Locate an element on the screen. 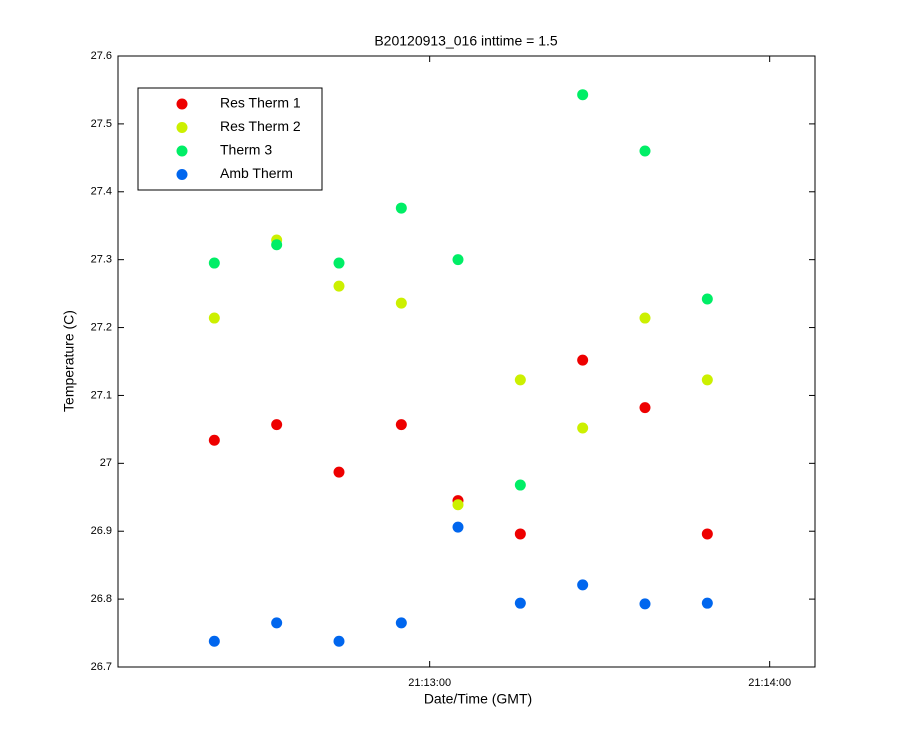 This screenshot has width=900, height=750. legend-label: Therm 3 is located at coordinates (246, 150).